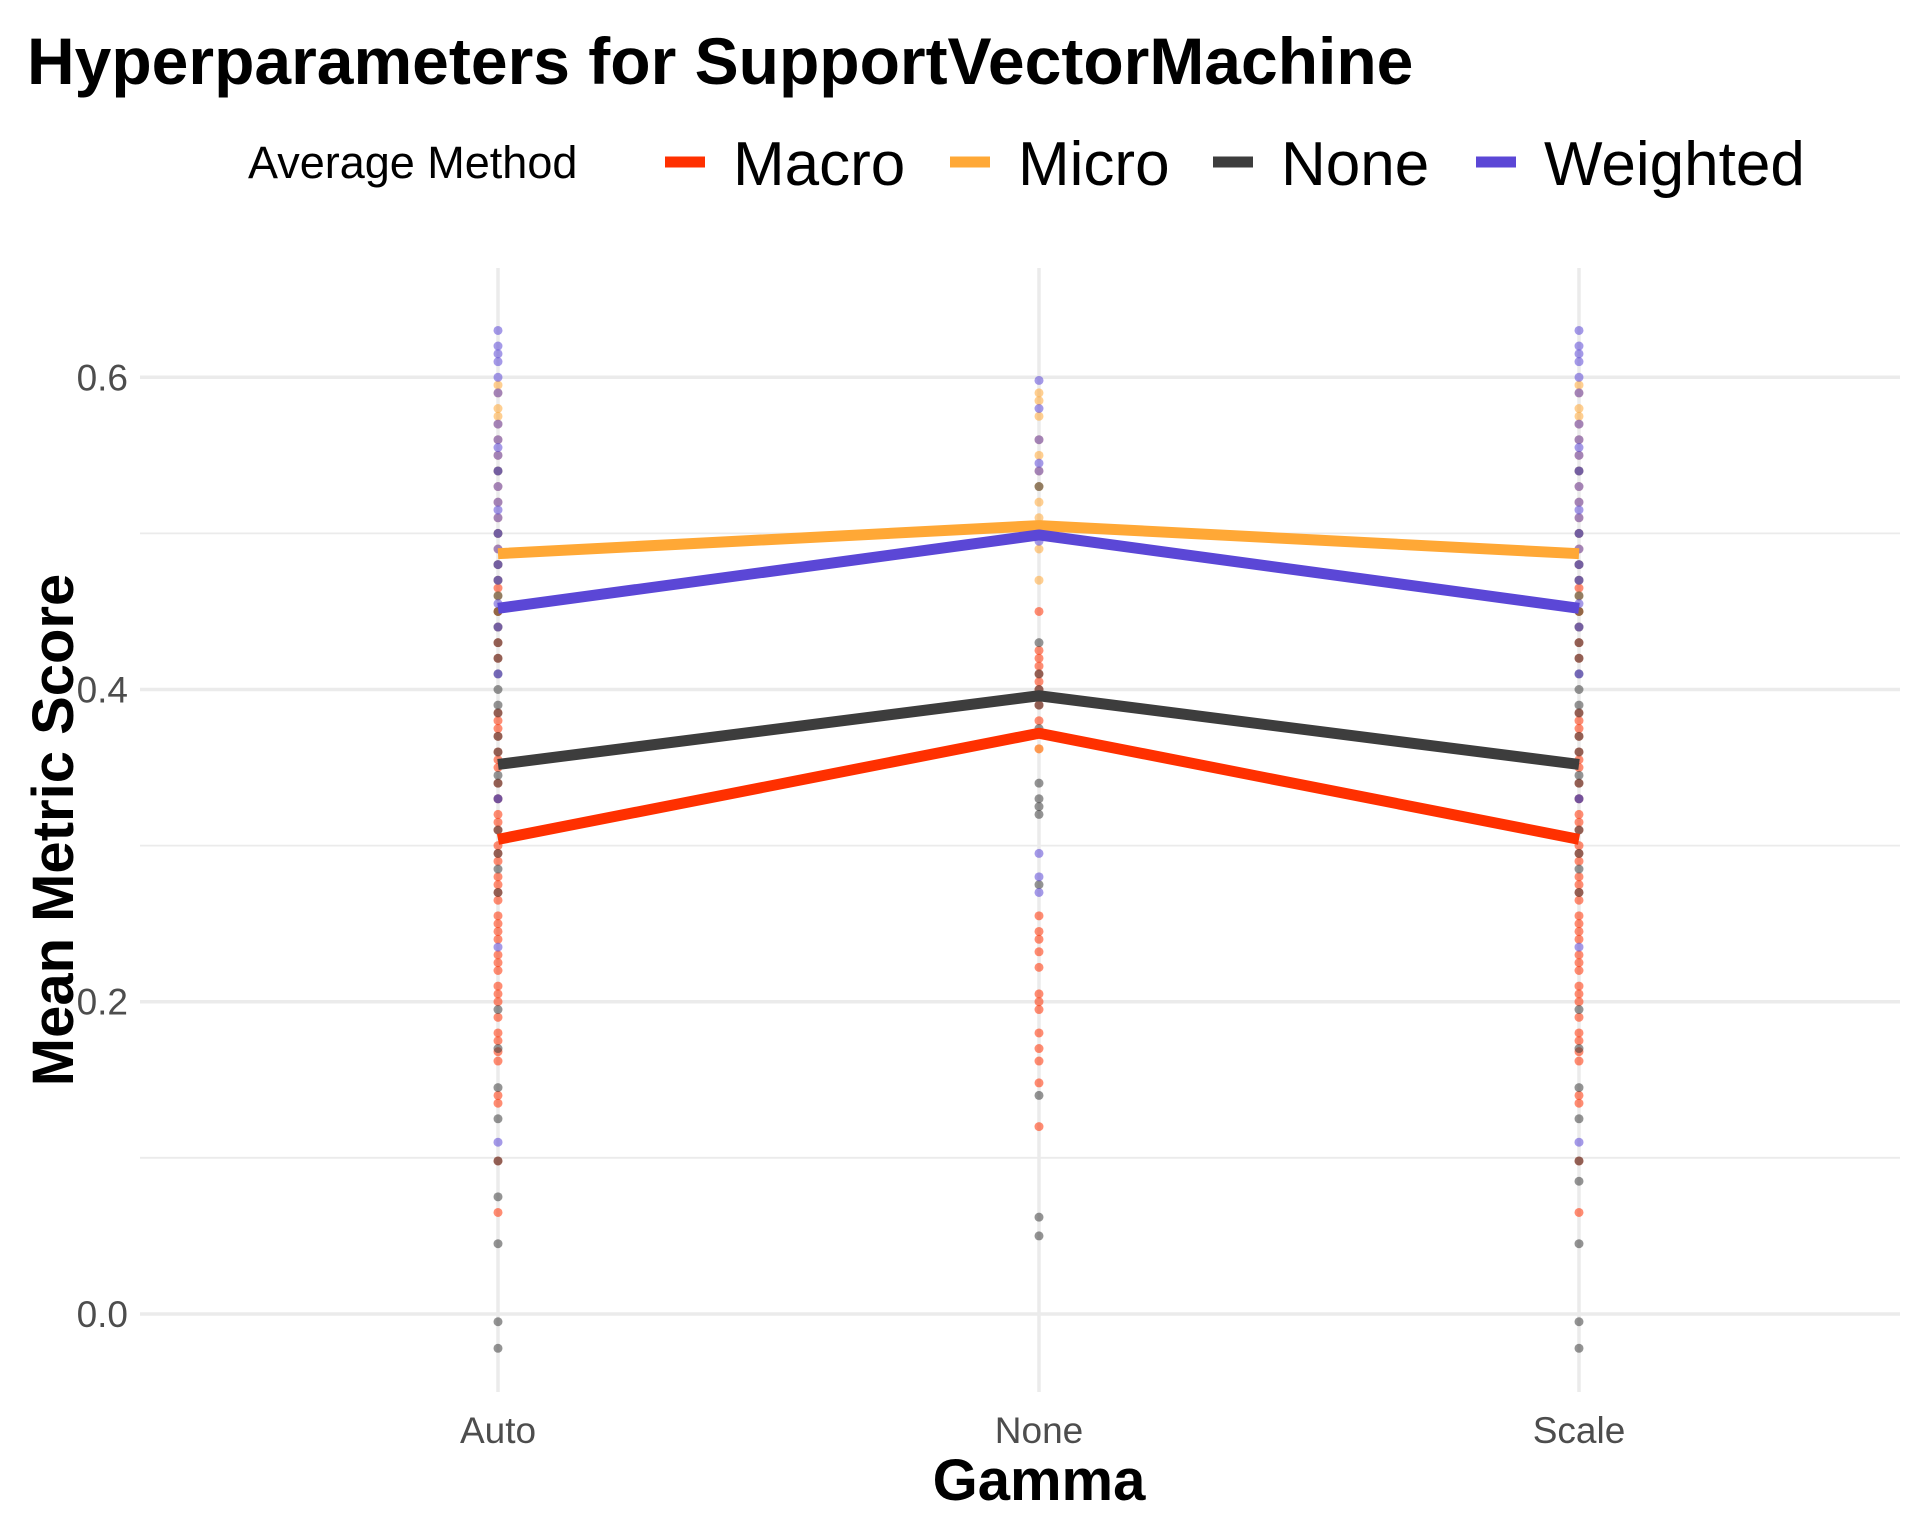 Image resolution: width=1920 pixels, height=1536 pixels. Describe the element at coordinates (1094, 164) in the screenshot. I see `legend-label-micro: Micro` at that location.